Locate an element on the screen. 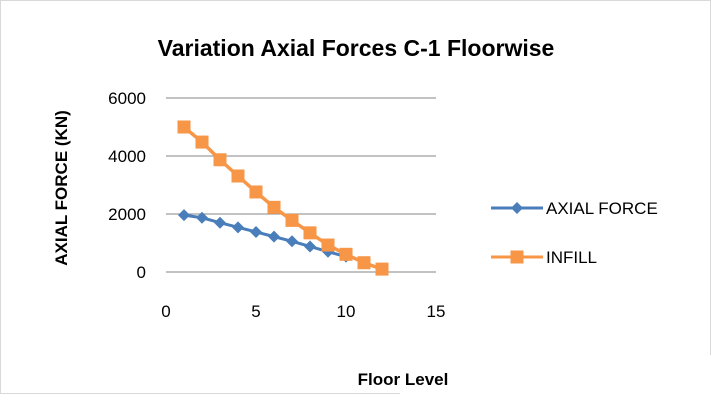 The image size is (711, 400). legend-item-infill: INFILL is located at coordinates (544, 257).